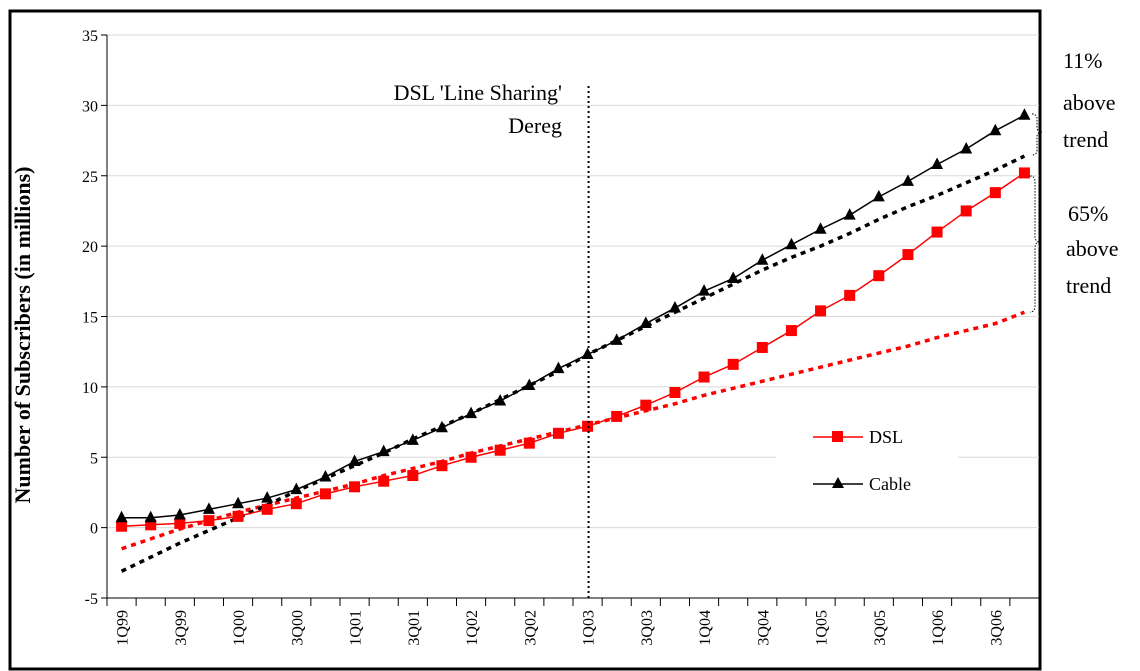 The width and height of the screenshot is (1140, 671). What do you see at coordinates (90, 36) in the screenshot?
I see `y-tick-label: 35` at bounding box center [90, 36].